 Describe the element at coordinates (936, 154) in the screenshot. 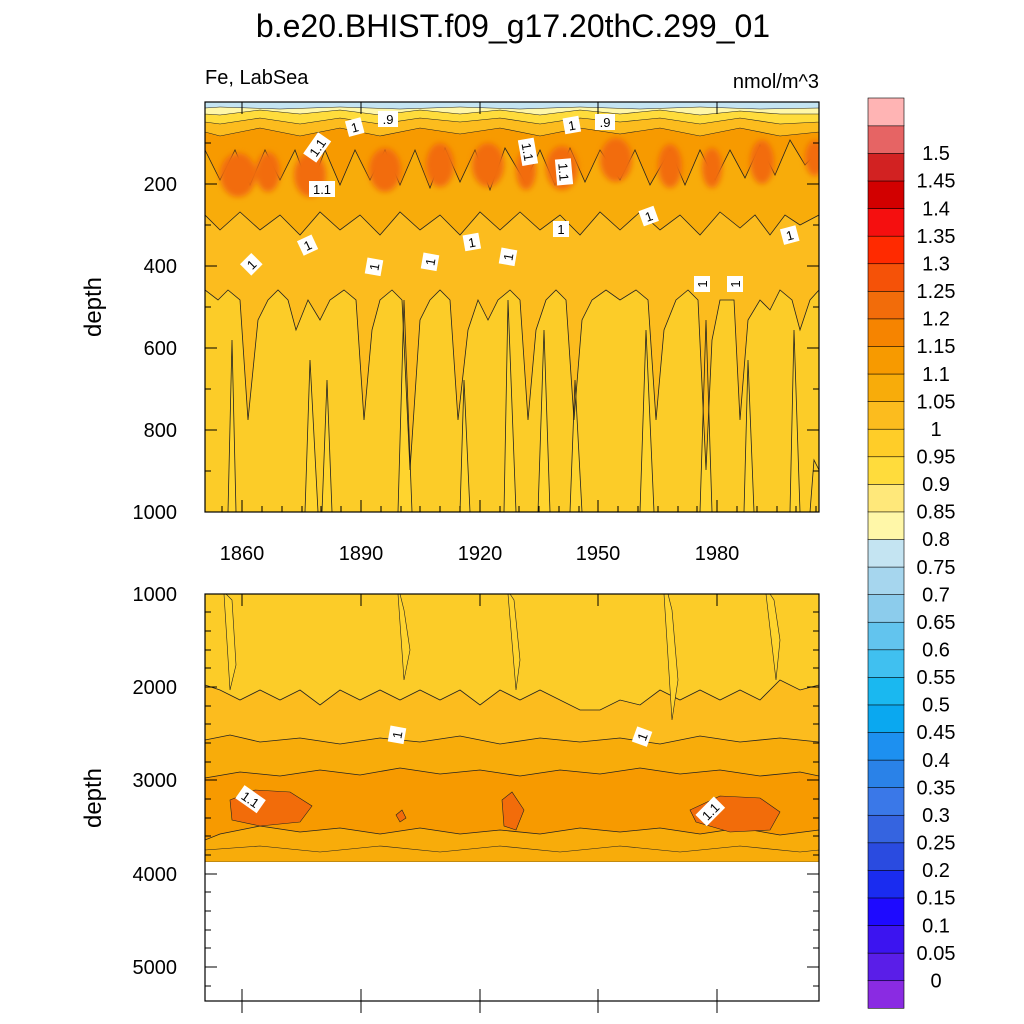

I see `colorbar-level-label: 1.5` at that location.